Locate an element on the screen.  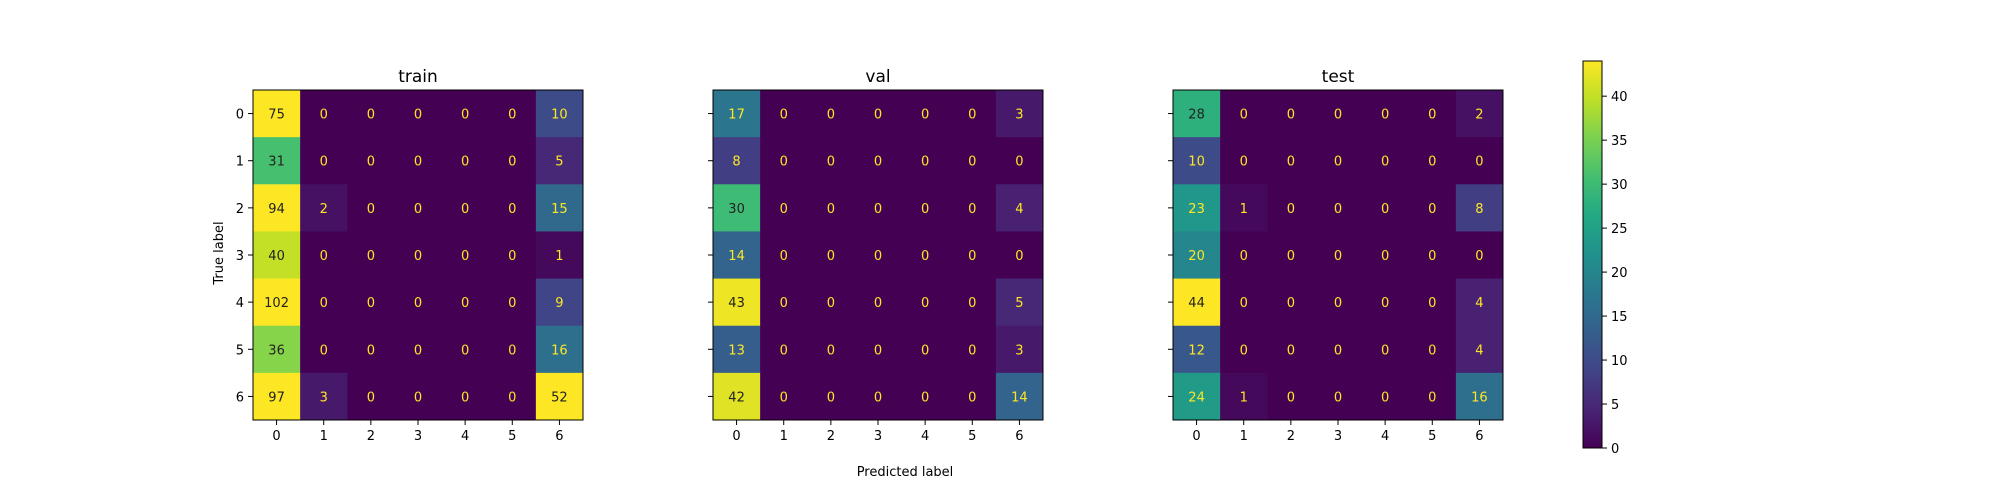
cell-value: 9 is located at coordinates (559, 303).